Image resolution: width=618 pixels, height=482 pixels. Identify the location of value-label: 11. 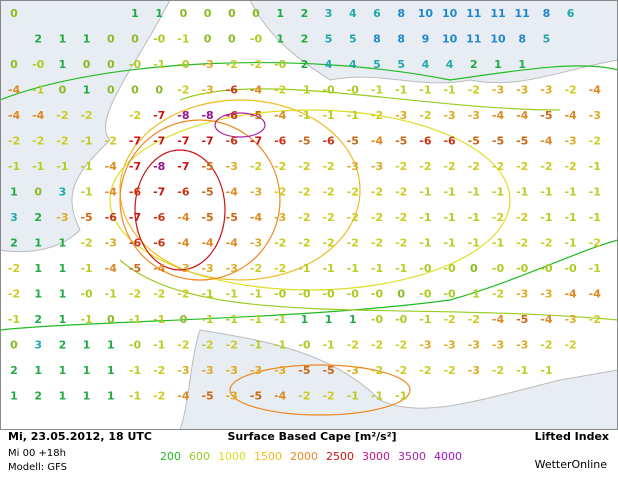
(473, 39).